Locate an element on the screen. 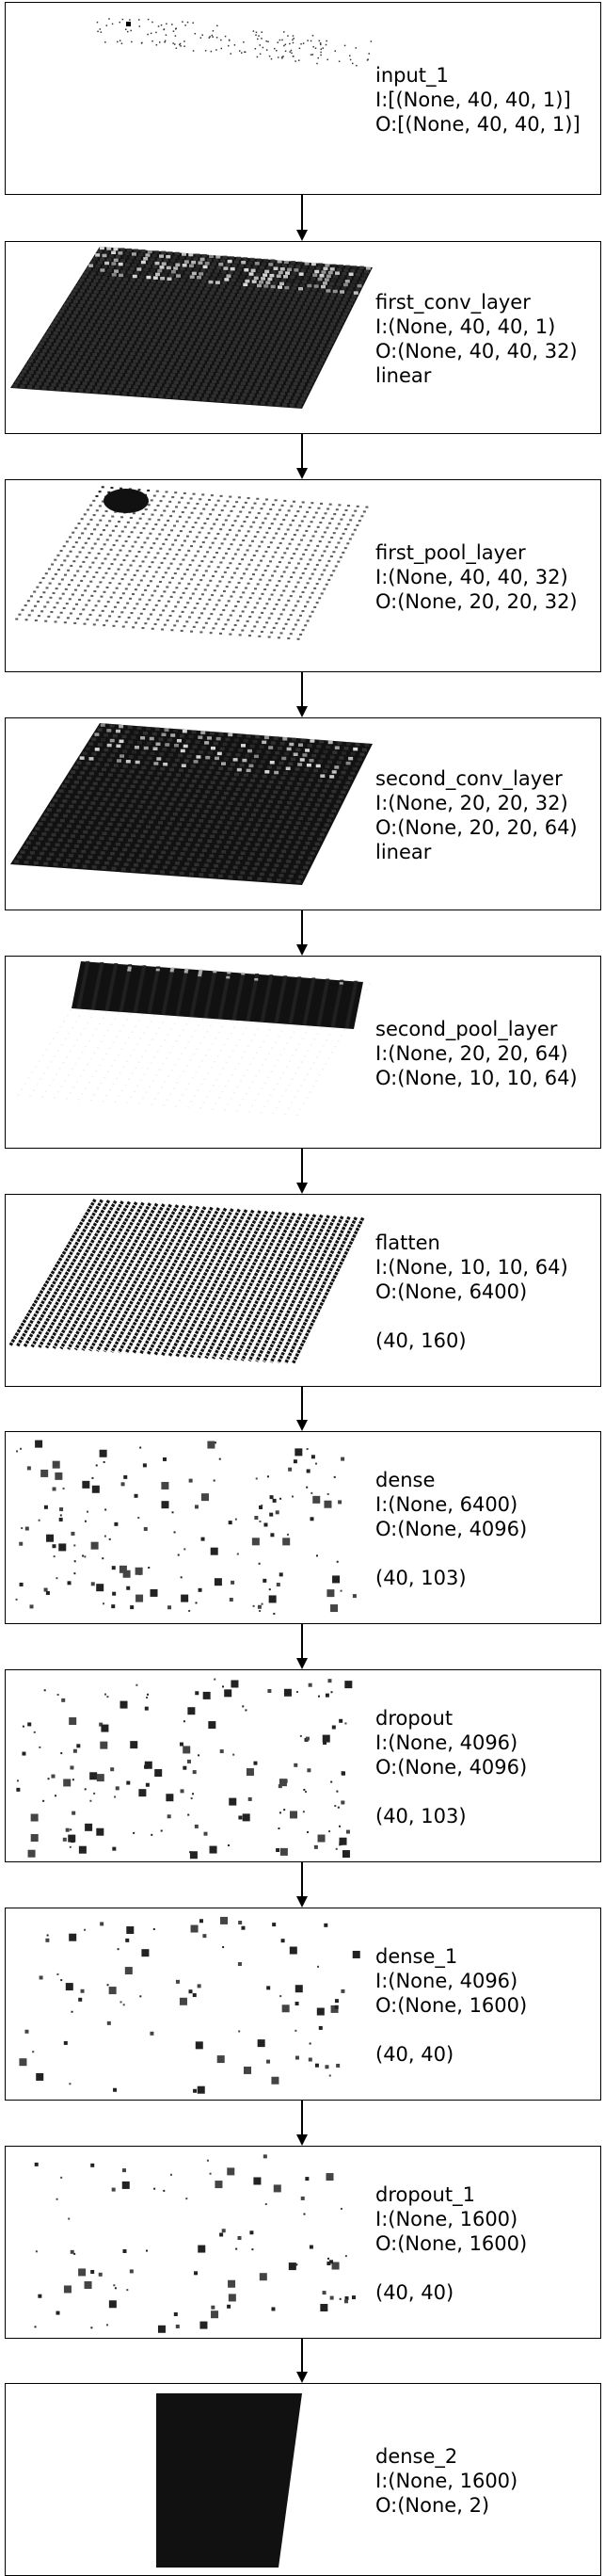 The width and height of the screenshot is (605, 2576). layer-name: dense_2 is located at coordinates (446, 2456).